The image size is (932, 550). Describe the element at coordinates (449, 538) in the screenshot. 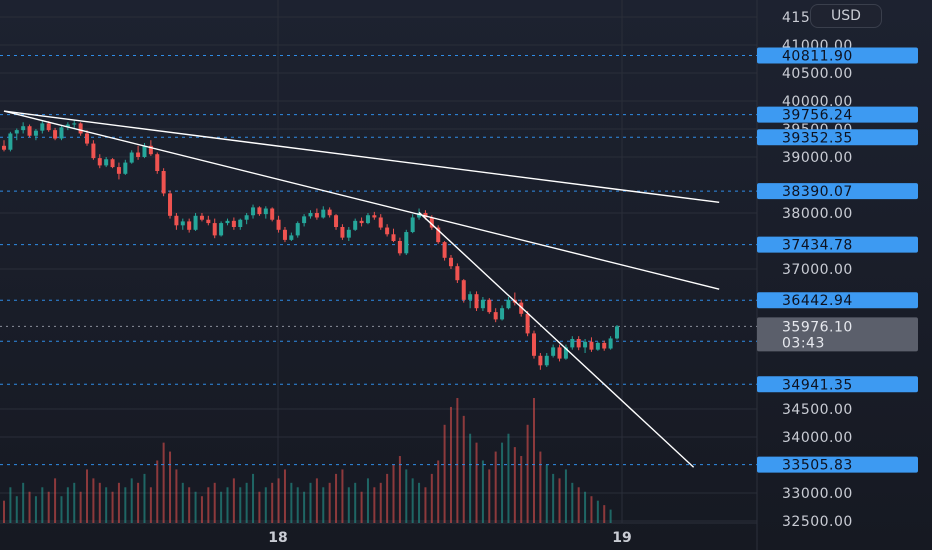

I see `time-axis: 18 19` at that location.